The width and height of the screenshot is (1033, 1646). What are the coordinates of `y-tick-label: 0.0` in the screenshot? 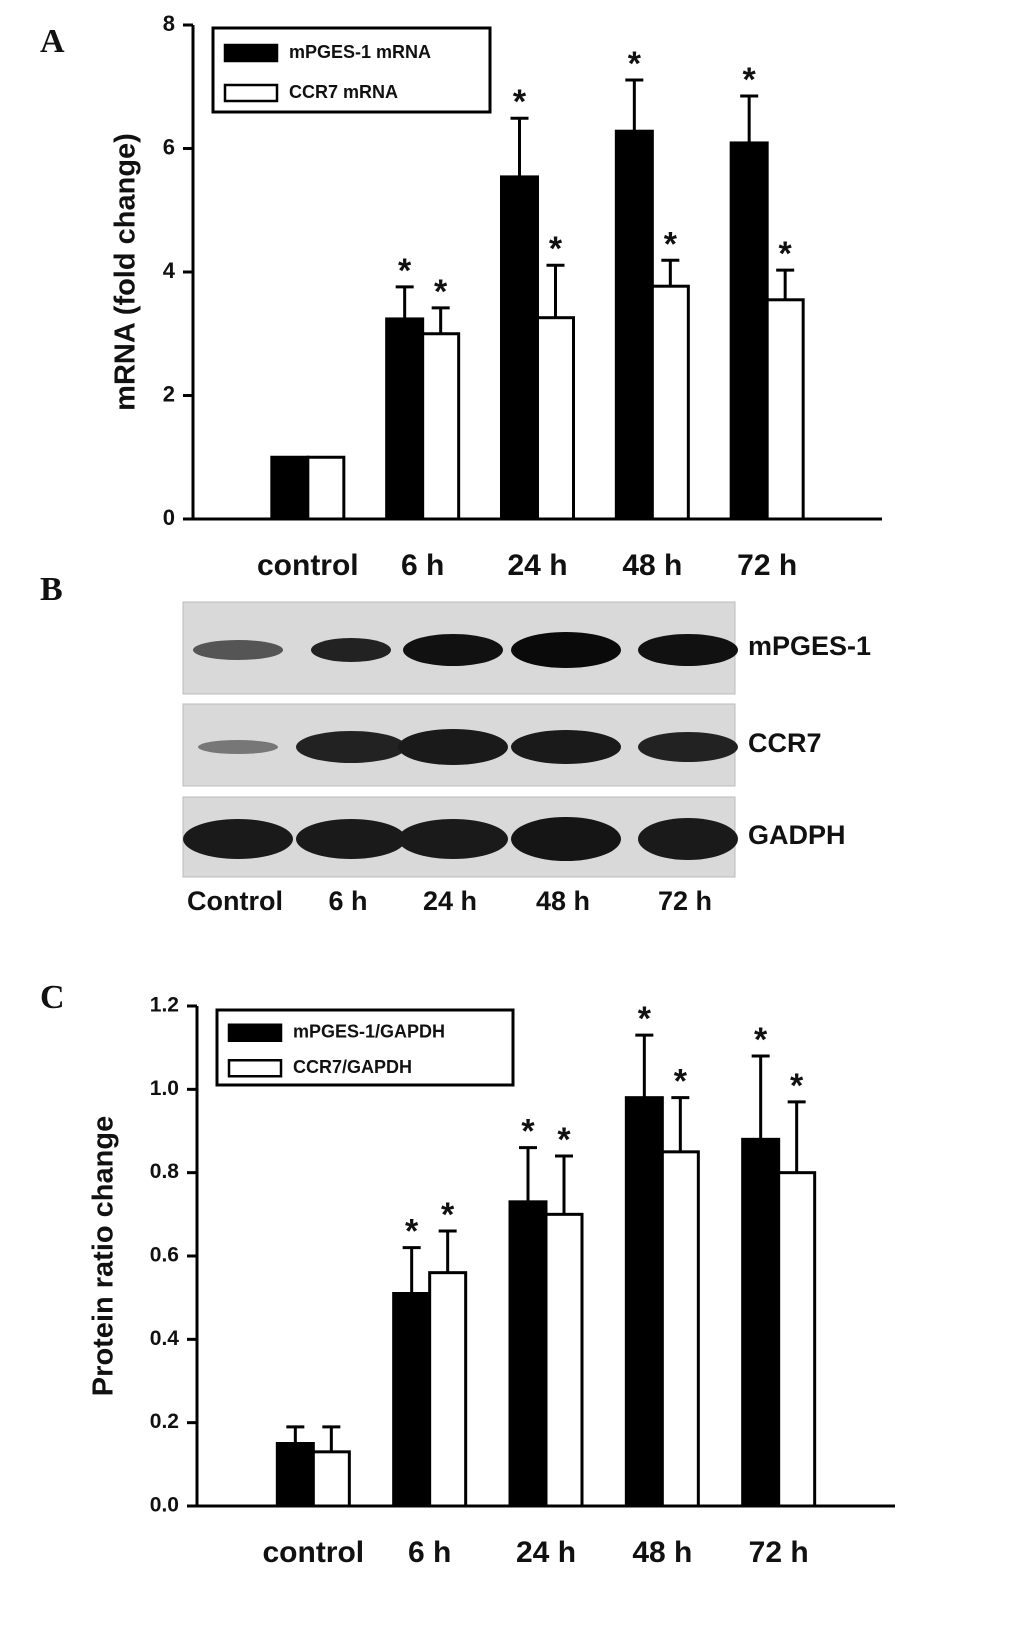 It's located at (164, 1505).